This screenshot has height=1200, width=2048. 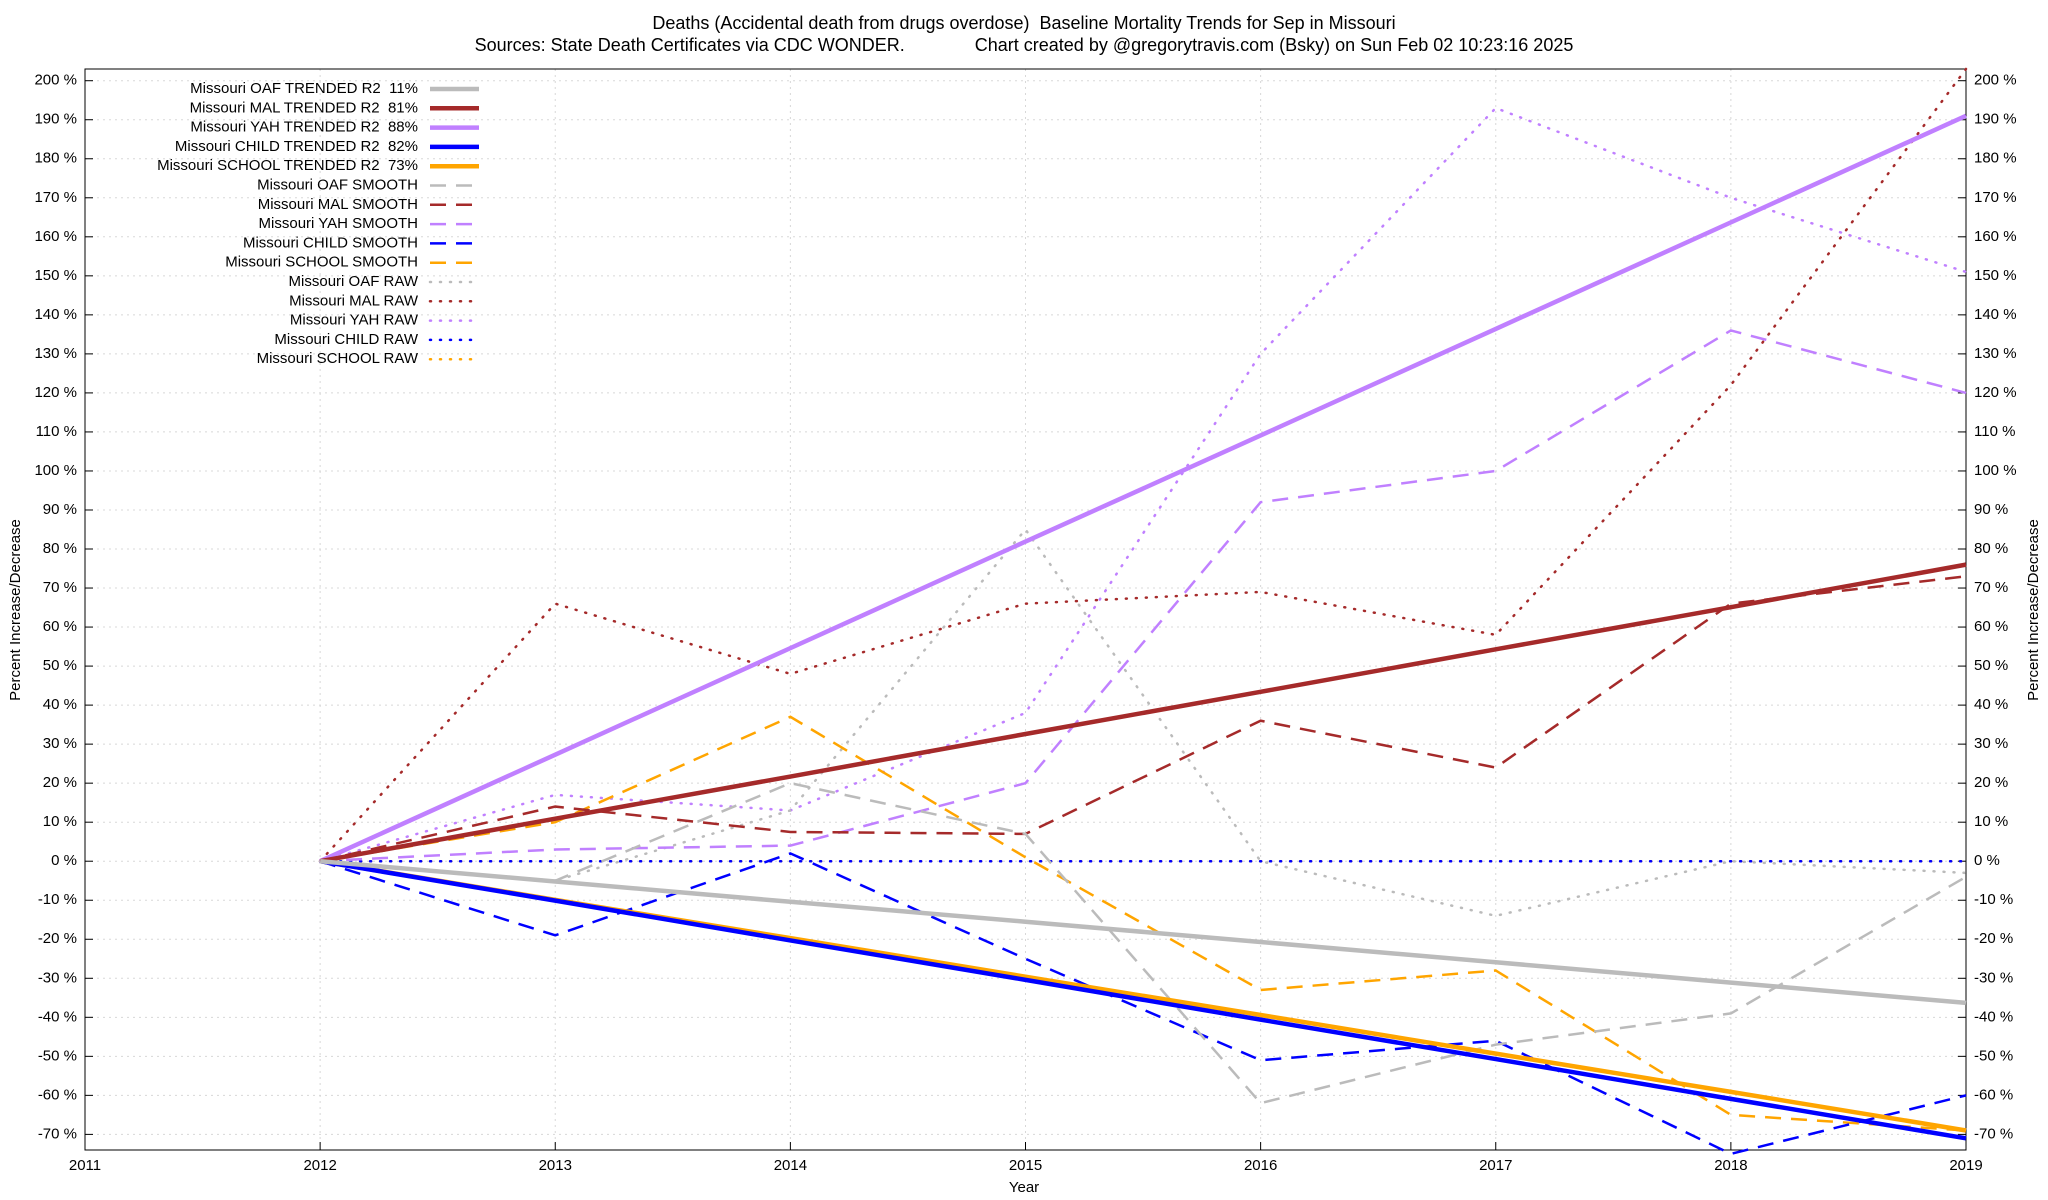 What do you see at coordinates (1993, 1133) in the screenshot?
I see `y2-tick-label: -70 %` at bounding box center [1993, 1133].